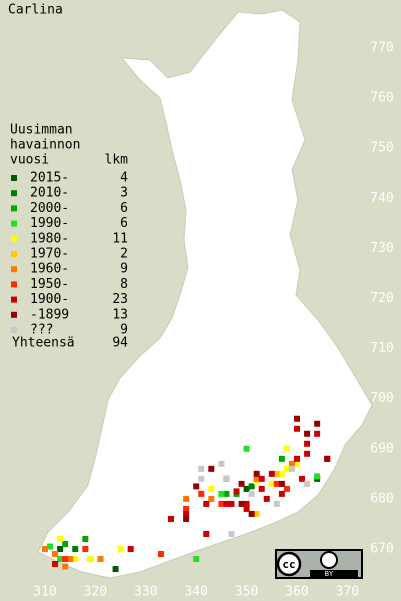  Describe the element at coordinates (319, 564) in the screenshot. I see `license-badge: cc BY` at that location.